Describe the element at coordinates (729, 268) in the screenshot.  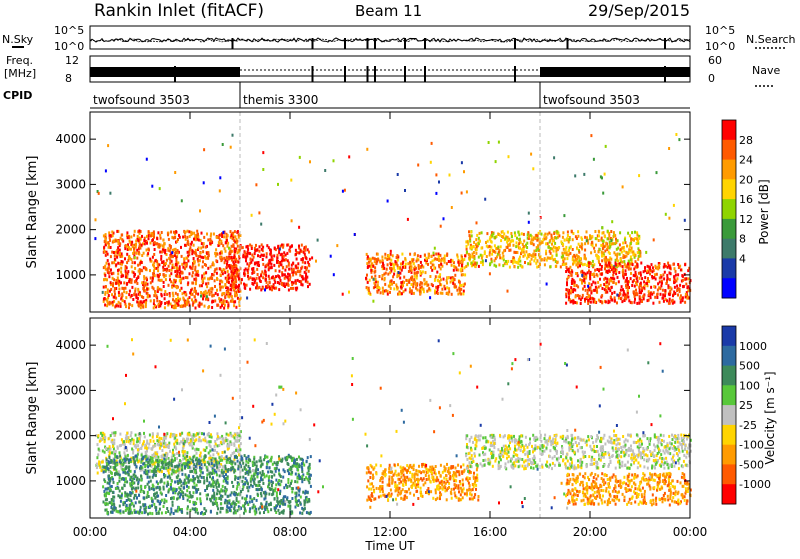
I see `colorbar-swatch` at that location.